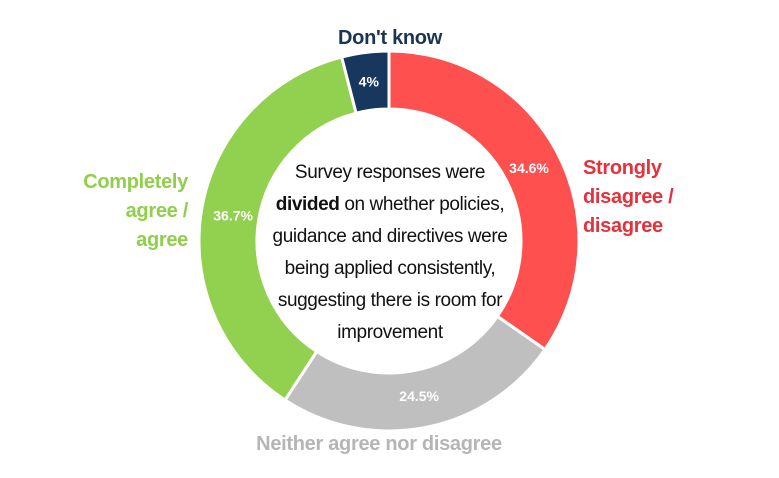  I want to click on label-neither: Neither agree nor disagree, so click(379, 444).